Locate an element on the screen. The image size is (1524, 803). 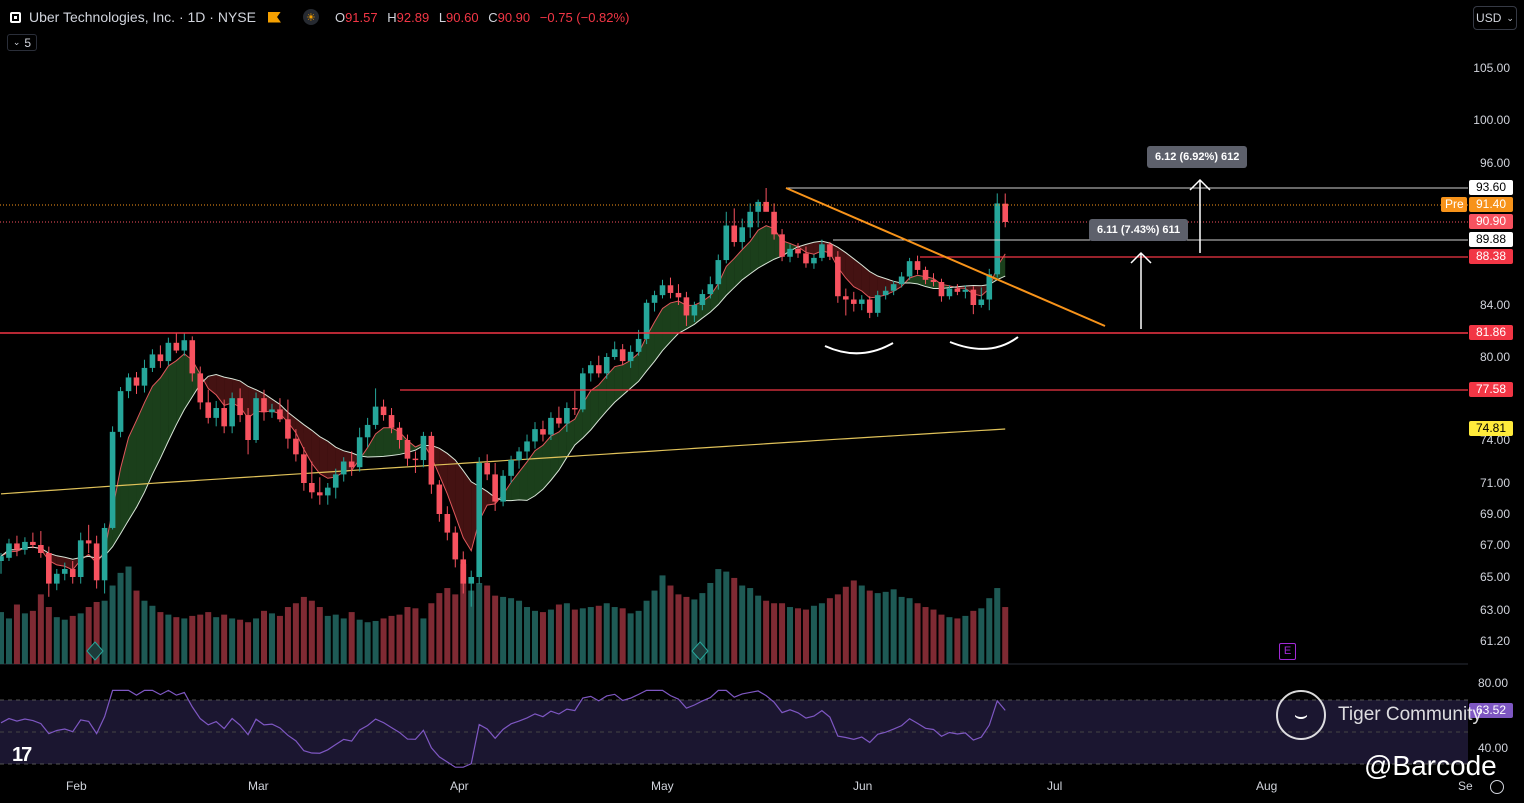
close-value: 90.90 is located at coordinates (514, 17).